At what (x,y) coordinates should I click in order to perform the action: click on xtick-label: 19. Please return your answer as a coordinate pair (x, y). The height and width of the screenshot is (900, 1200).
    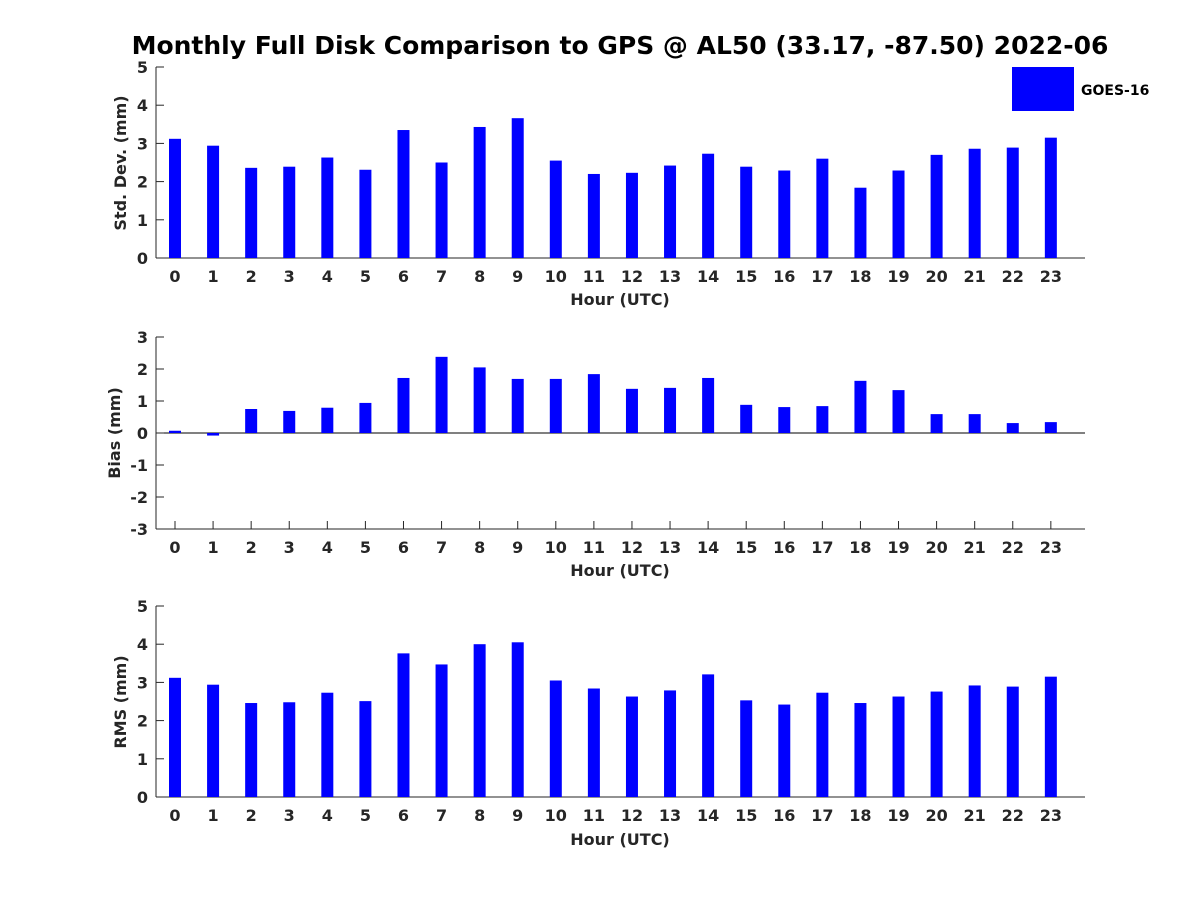
    Looking at the image, I should click on (898, 815).